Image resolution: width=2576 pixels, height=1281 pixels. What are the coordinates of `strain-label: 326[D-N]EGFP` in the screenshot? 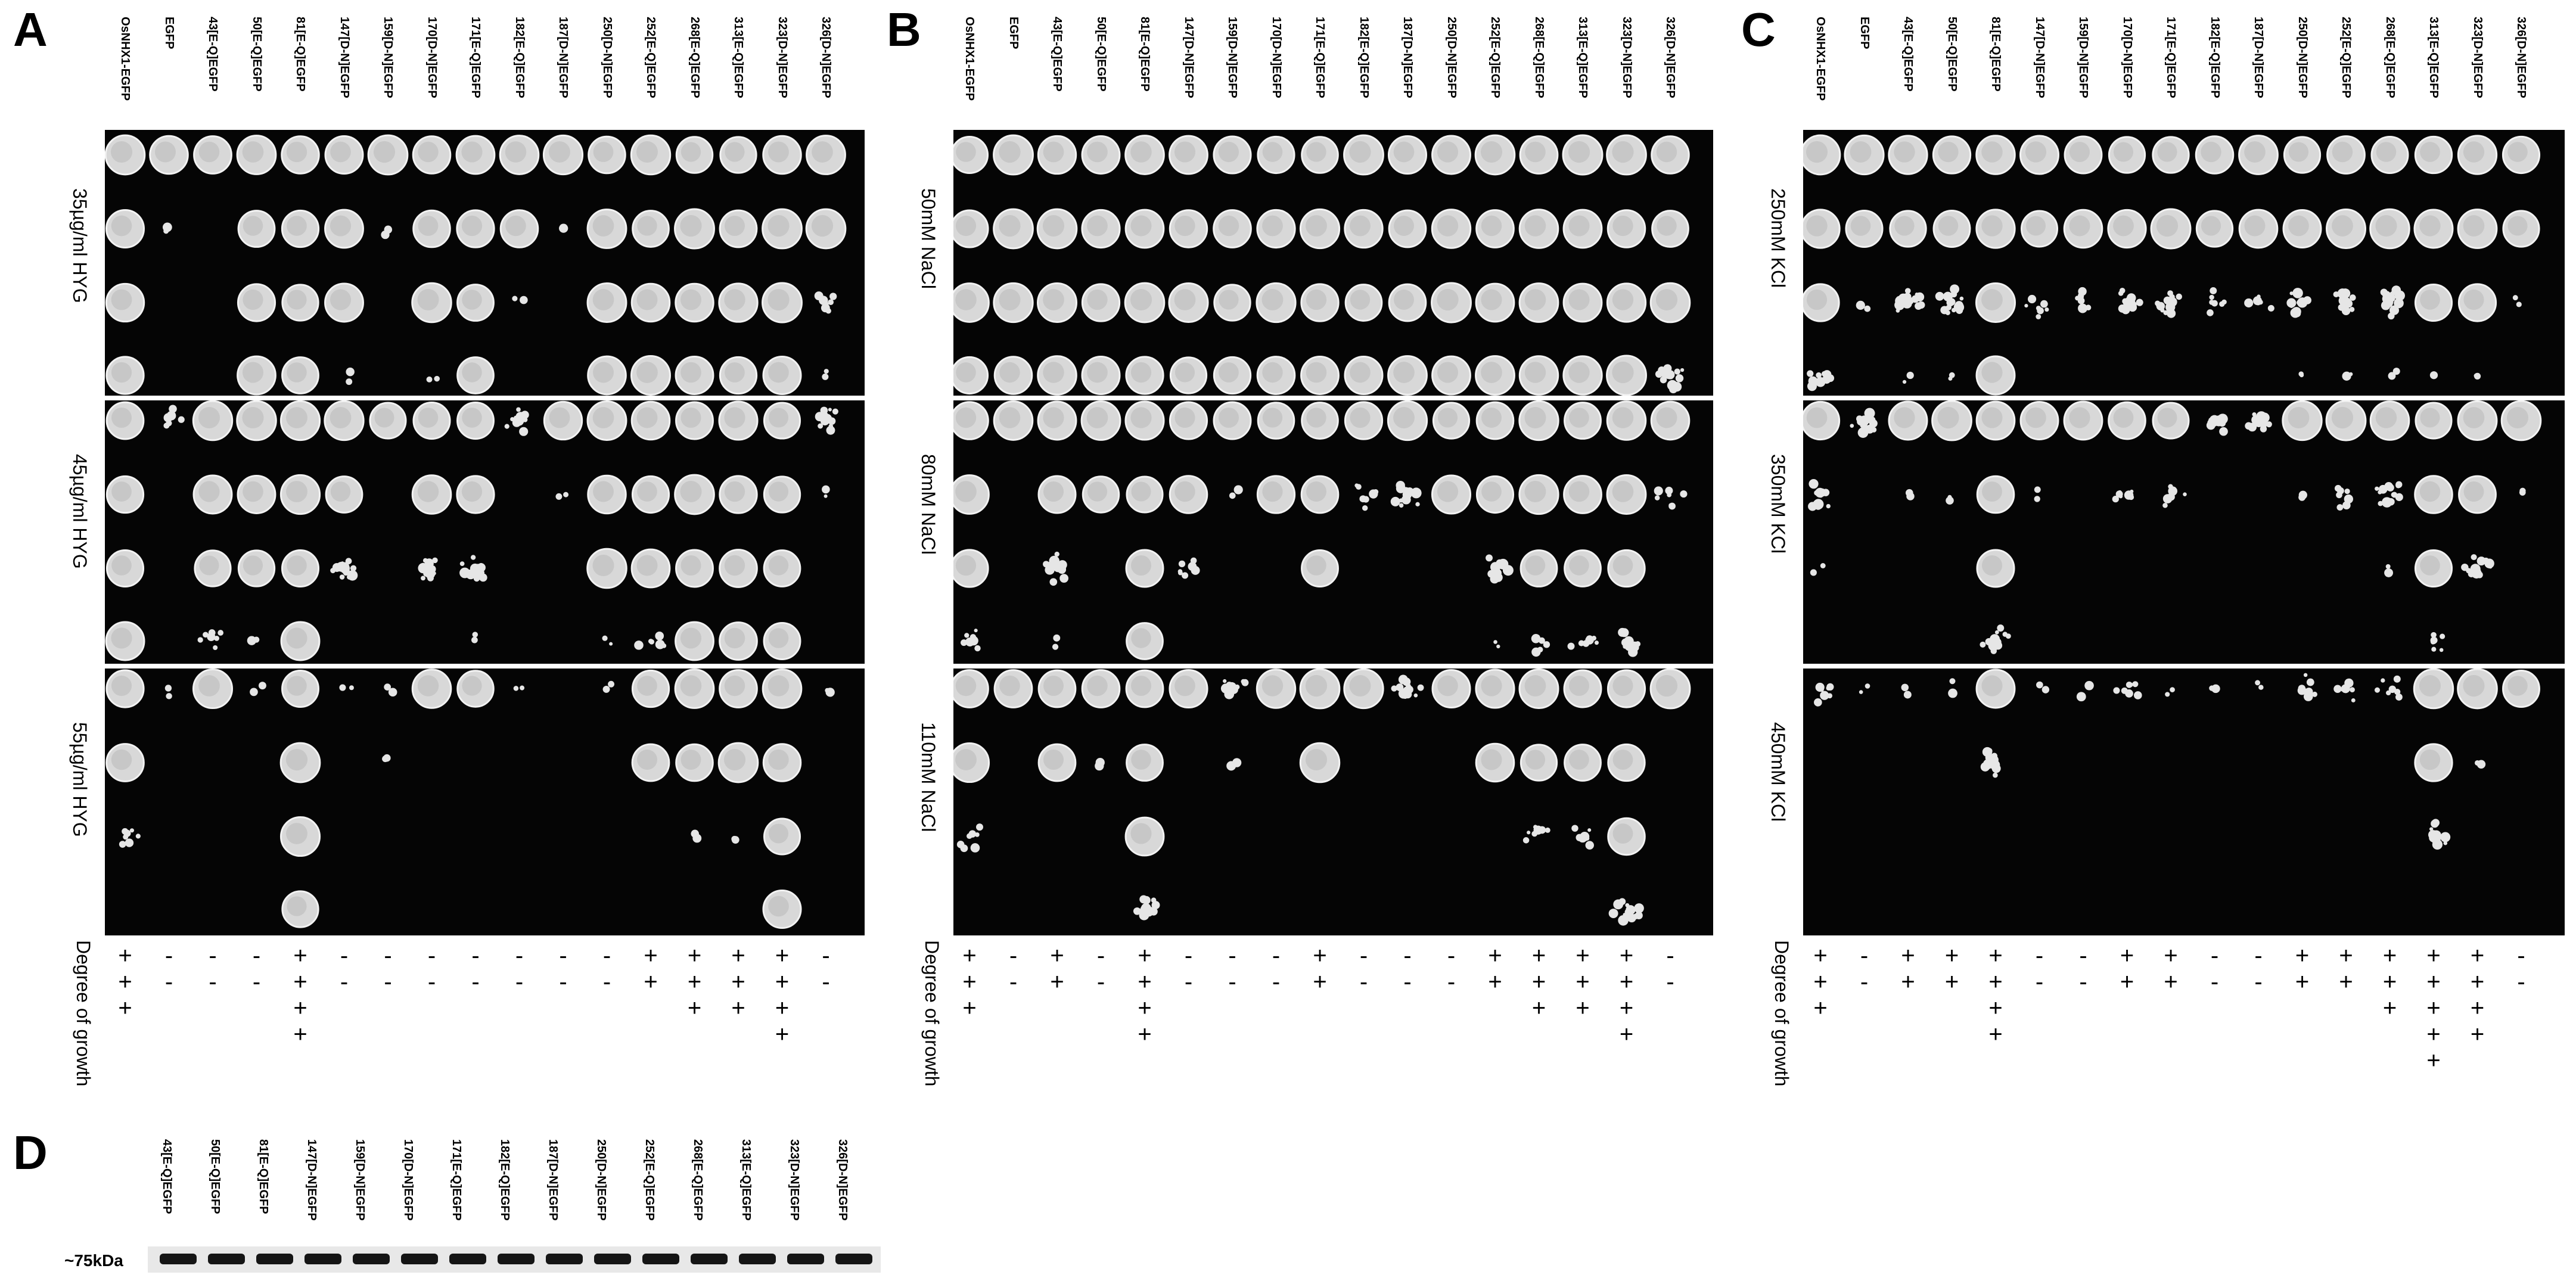 It's located at (2521, 57).